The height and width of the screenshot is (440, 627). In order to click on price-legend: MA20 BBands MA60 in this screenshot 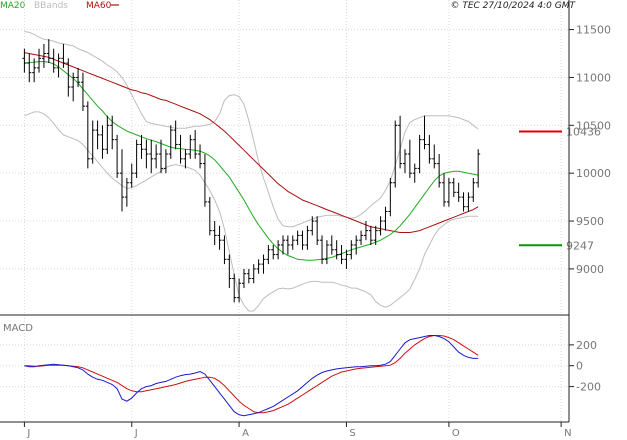, I will do `click(59, 6)`.